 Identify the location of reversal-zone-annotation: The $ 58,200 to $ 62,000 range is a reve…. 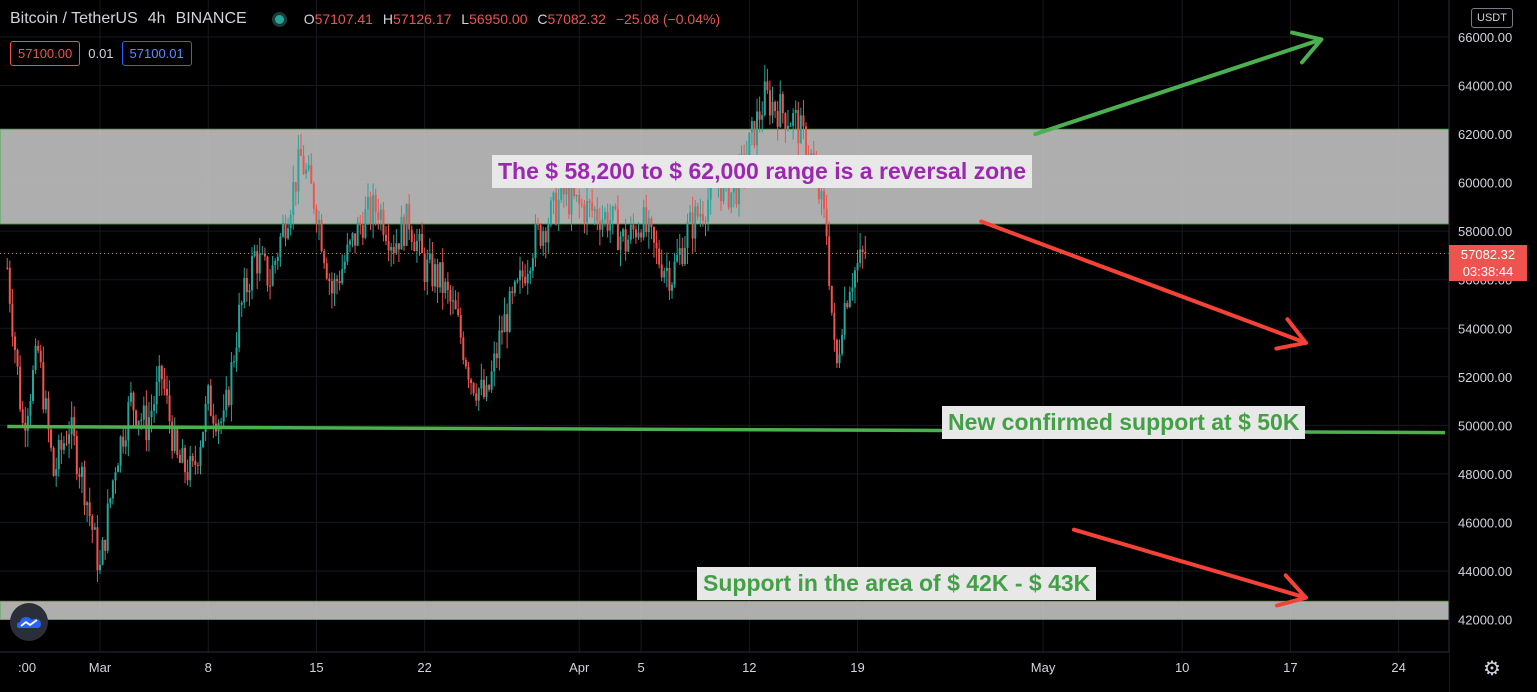
(762, 171).